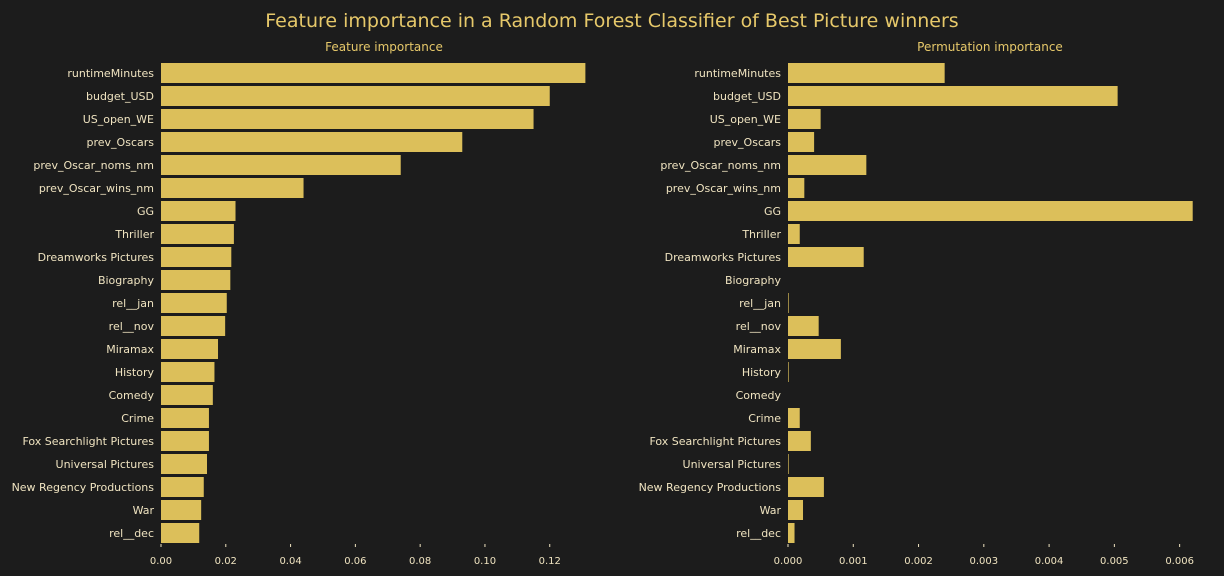 This screenshot has height=576, width=1224. I want to click on fi-xtick-label-5: 0.10, so click(485, 561).